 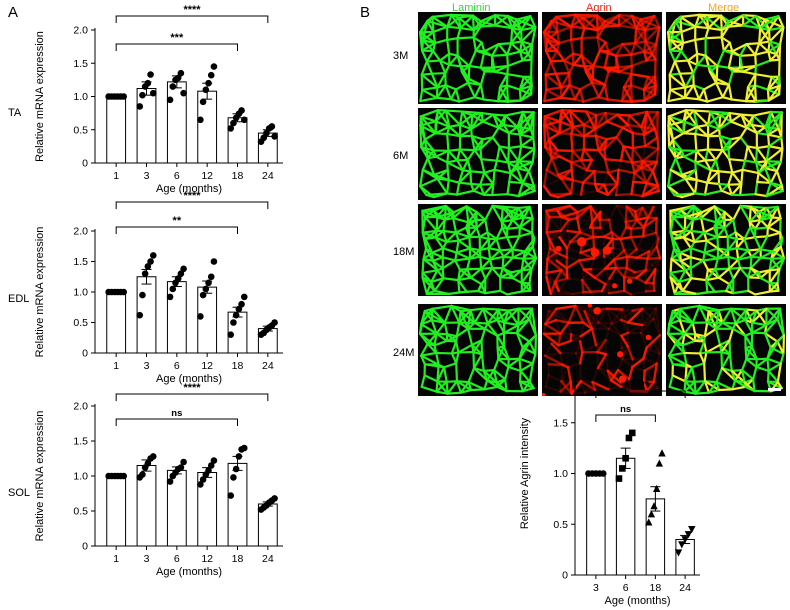 What do you see at coordinates (637, 601) in the screenshot?
I see `x-axis-title-agrin: Age (months)` at bounding box center [637, 601].